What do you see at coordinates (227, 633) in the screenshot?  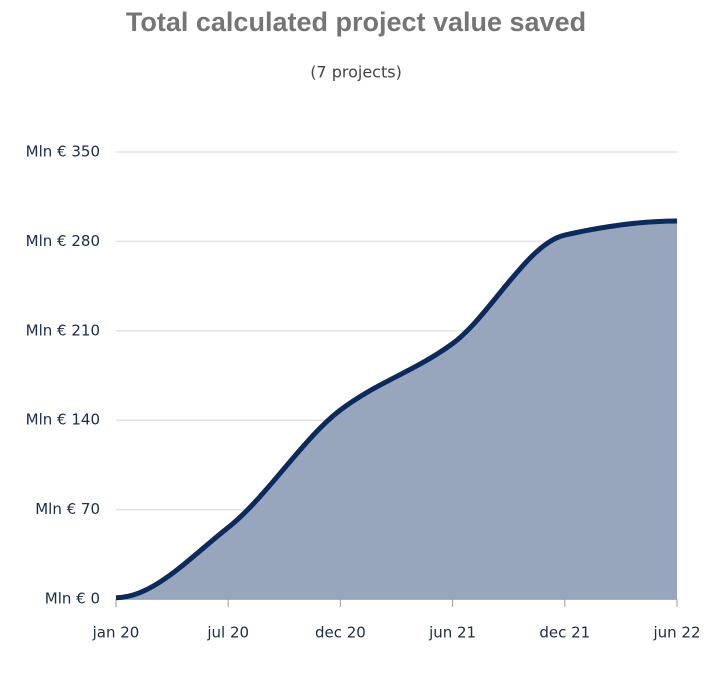 I see `x-tick-label: jul 20` at bounding box center [227, 633].